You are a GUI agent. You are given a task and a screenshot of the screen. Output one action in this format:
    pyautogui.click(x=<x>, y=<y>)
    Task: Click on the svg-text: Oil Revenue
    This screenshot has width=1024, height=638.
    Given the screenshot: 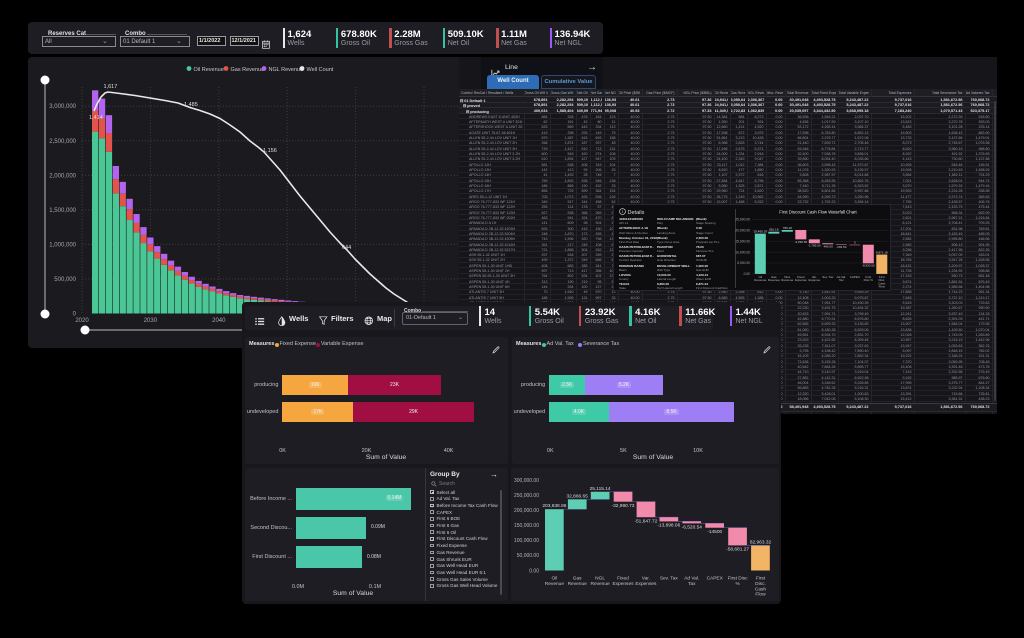 What is the action you would take?
    pyautogui.click(x=209, y=70)
    